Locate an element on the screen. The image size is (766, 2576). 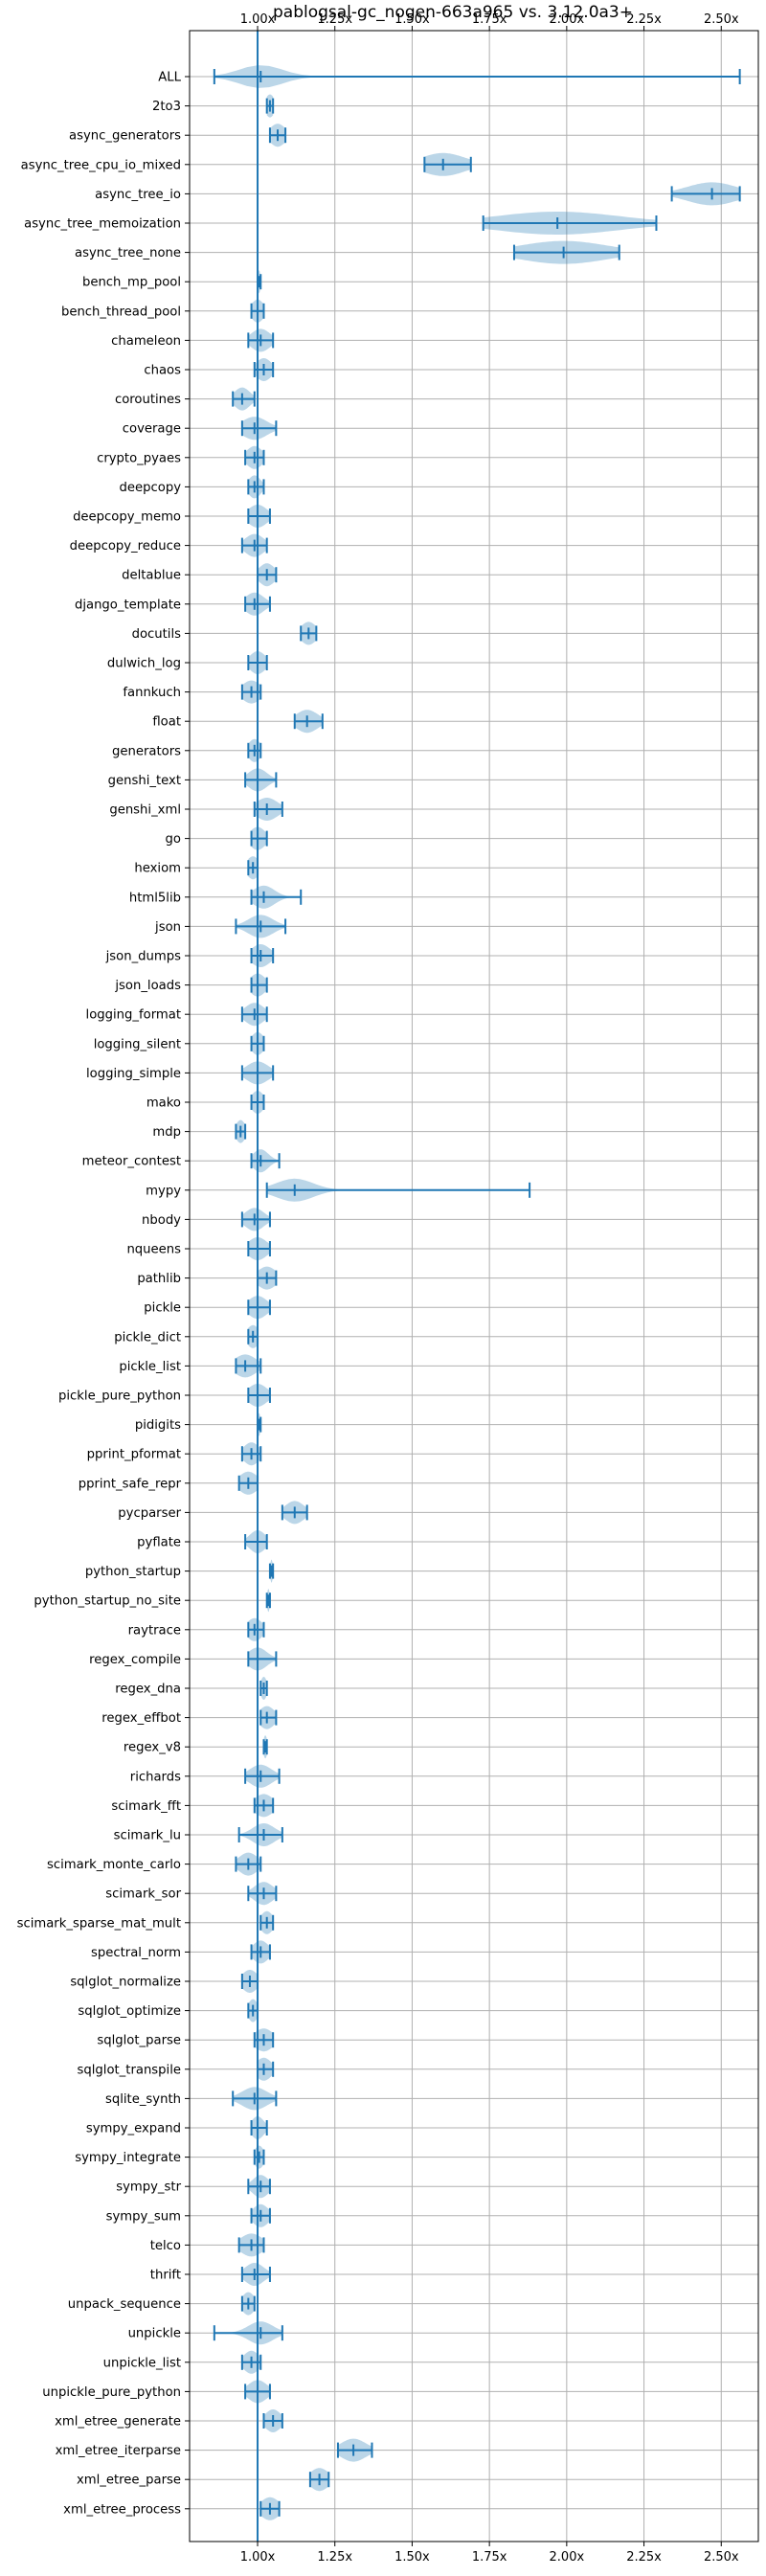
benchmark-label: deepcopy_reduce is located at coordinates (126, 546).